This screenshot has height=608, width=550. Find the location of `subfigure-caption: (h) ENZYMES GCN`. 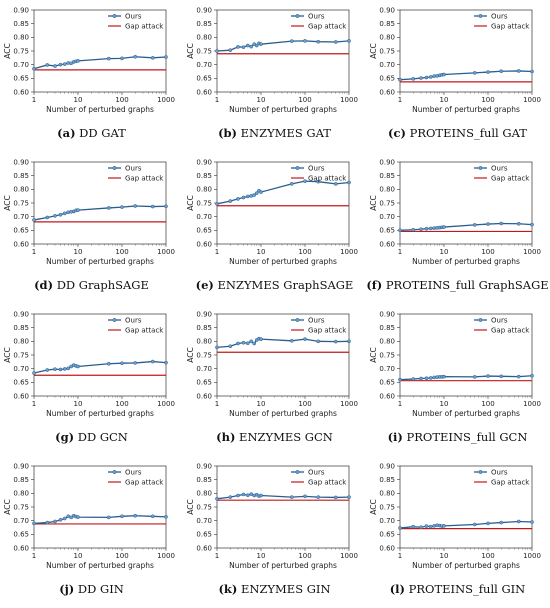

subfigure-caption: (h) ENZYMES GCN is located at coordinates (274, 437).